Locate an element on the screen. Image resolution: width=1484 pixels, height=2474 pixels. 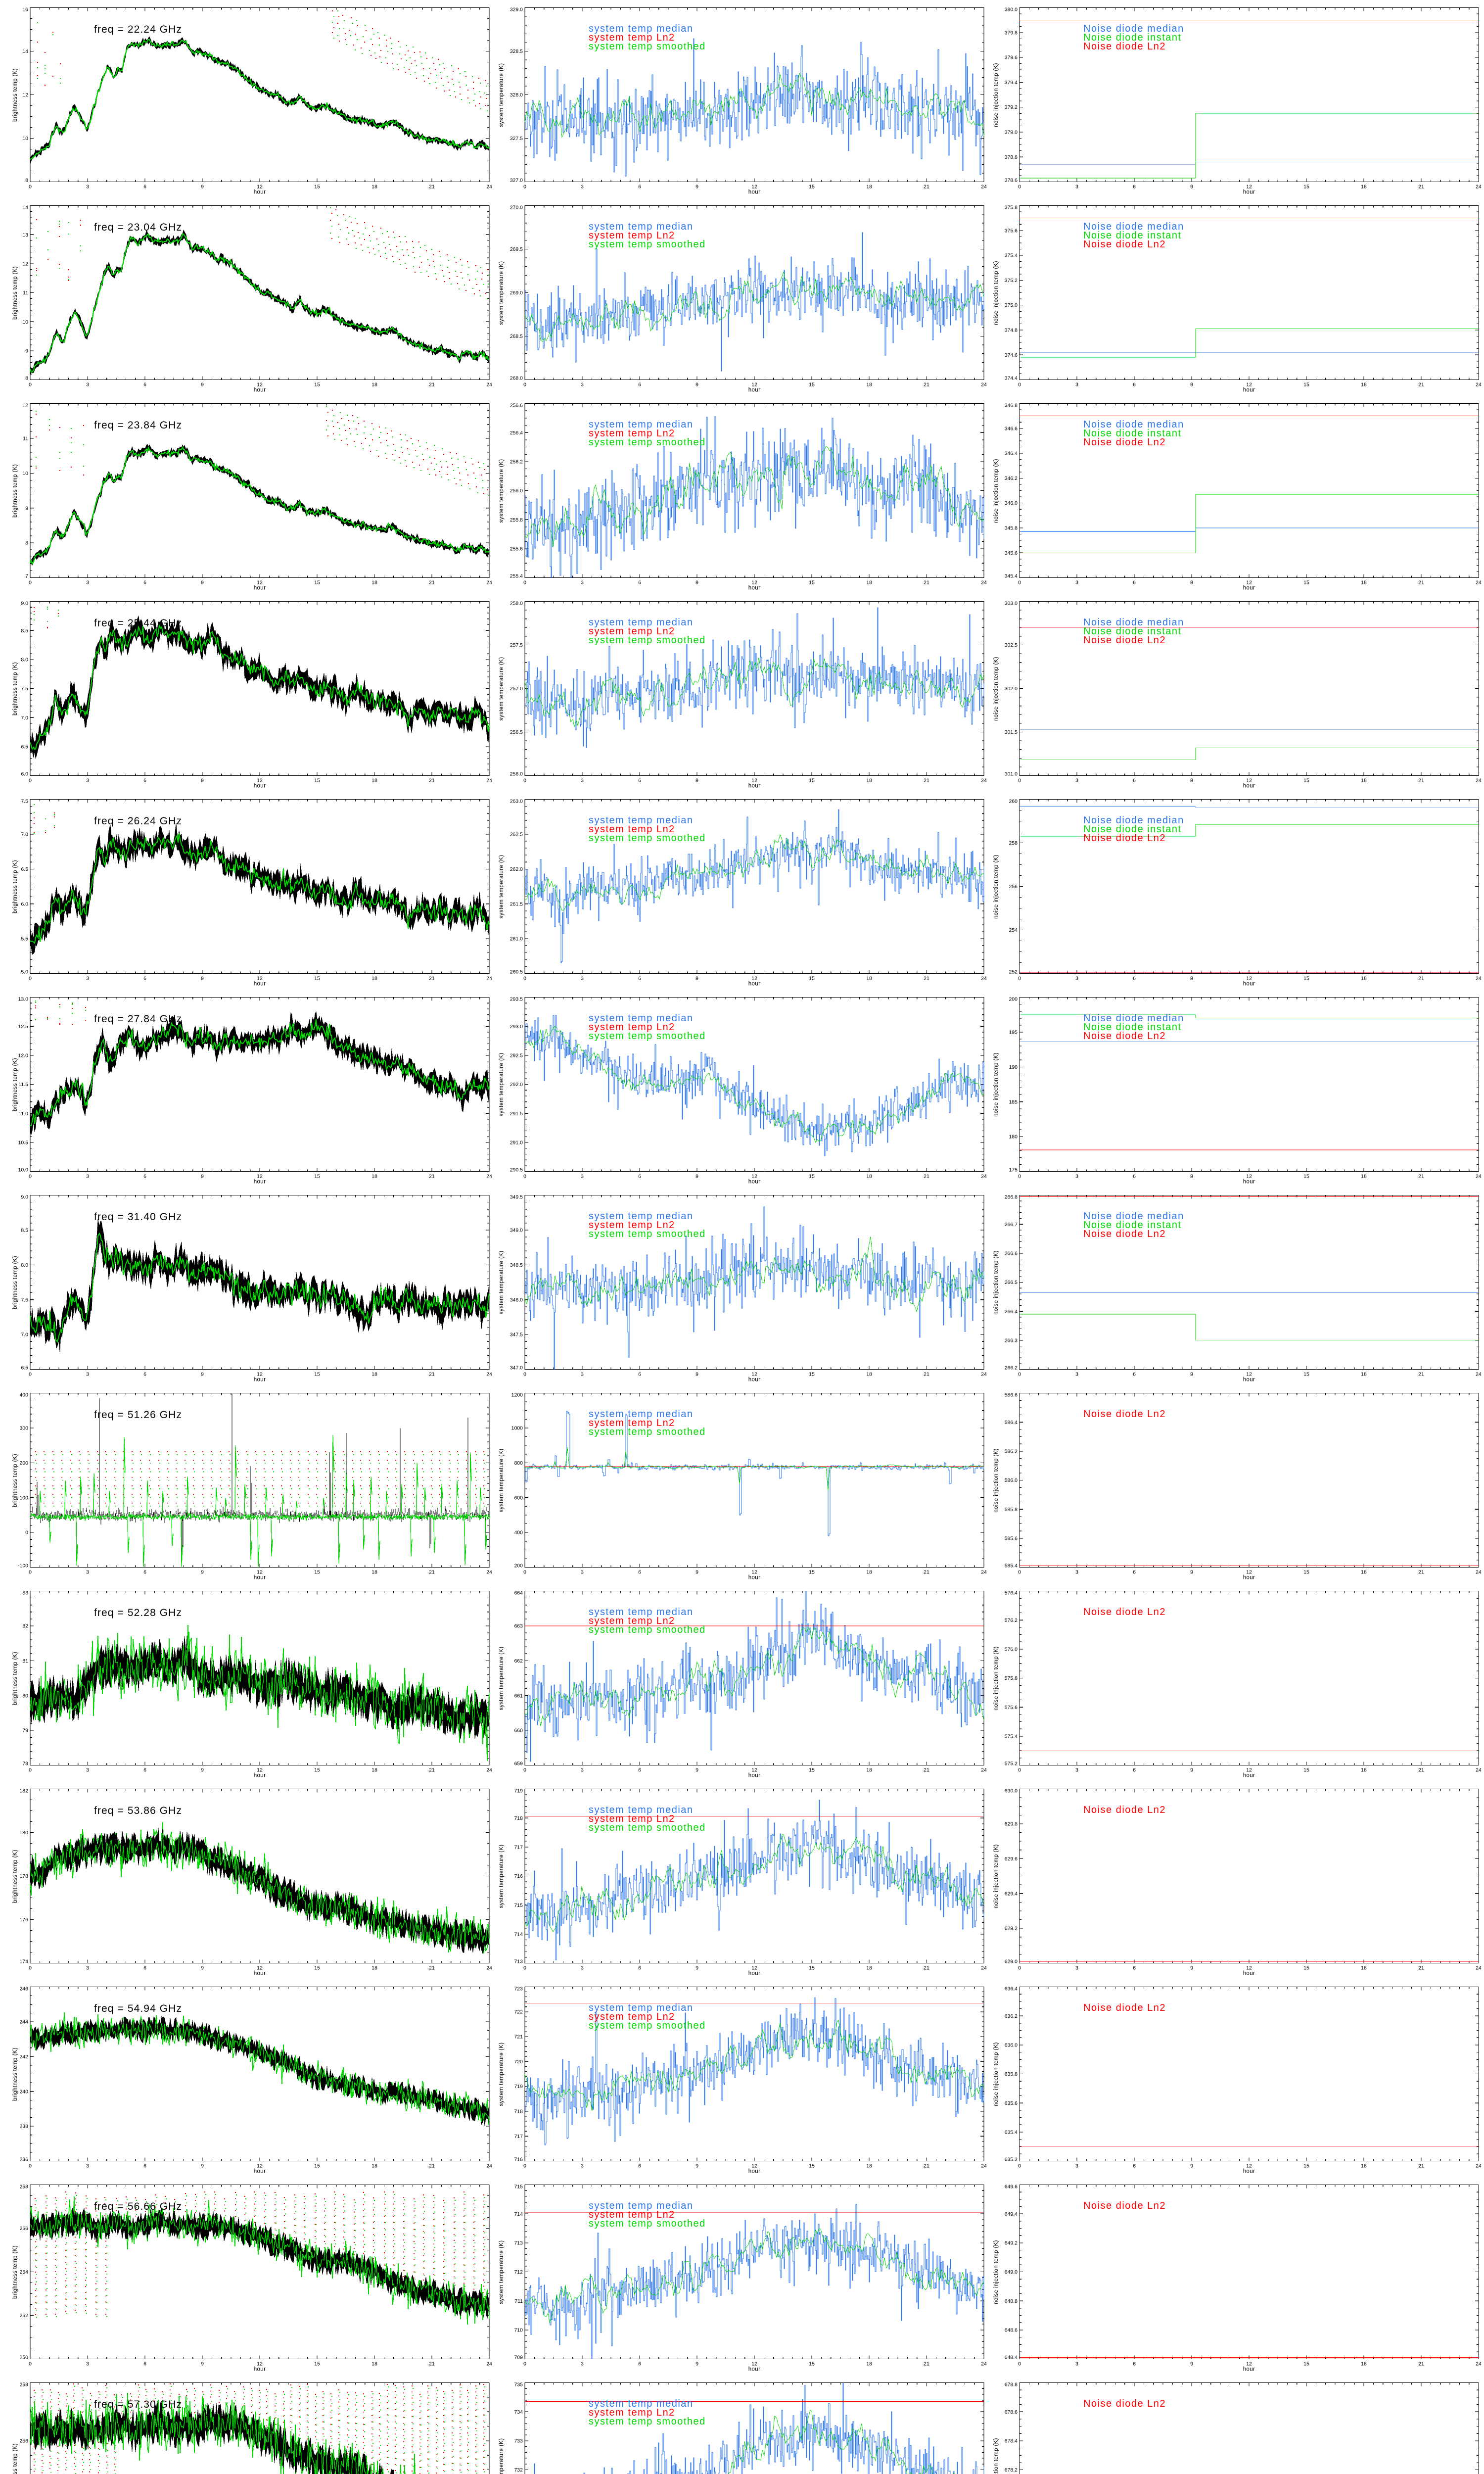
svg-text: 5.5 is located at coordinates (24, 939).